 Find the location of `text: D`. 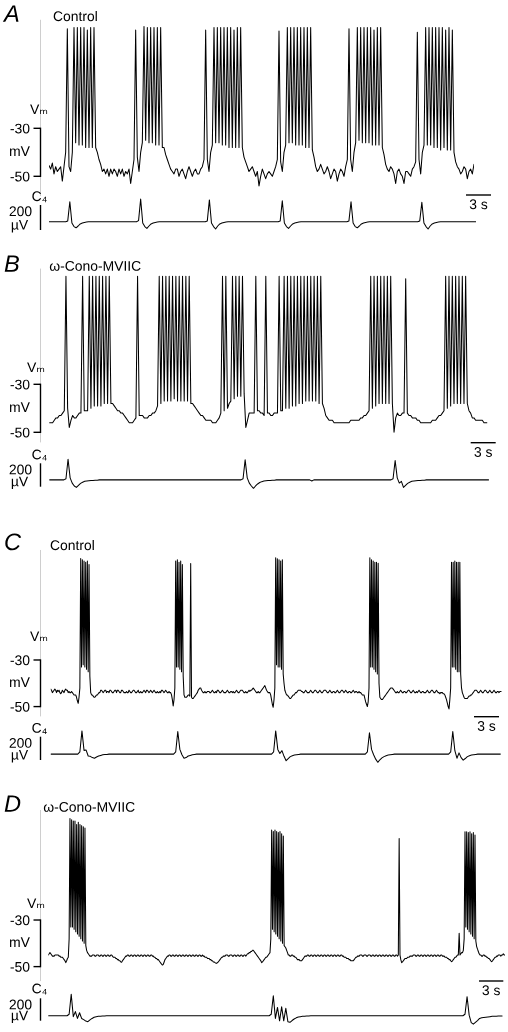

text: D is located at coordinates (12, 803).